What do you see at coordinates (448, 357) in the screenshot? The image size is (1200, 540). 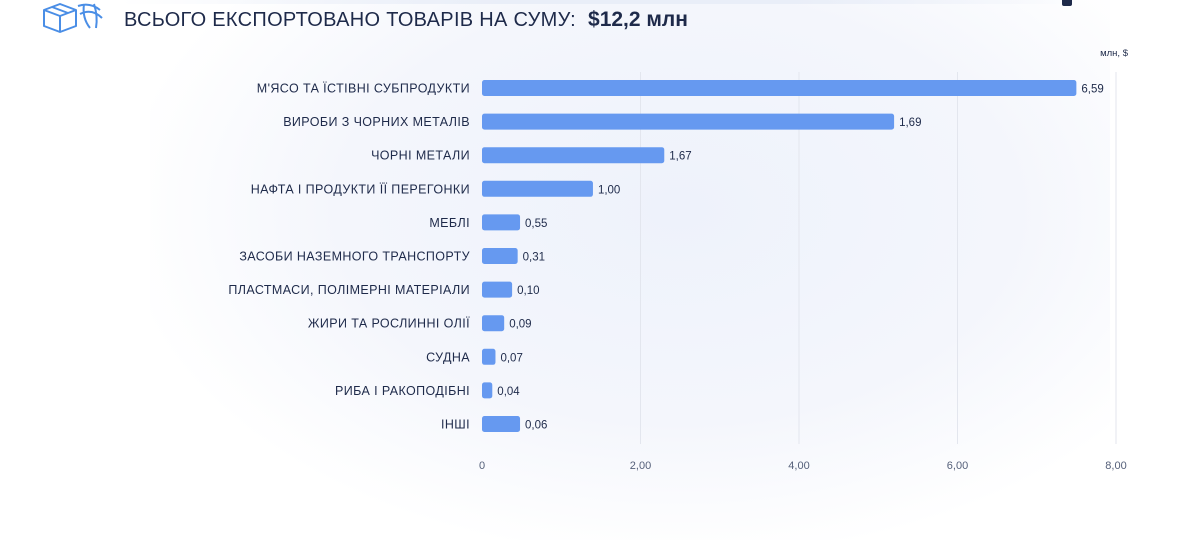 I see `category-label: СУДНА` at bounding box center [448, 357].